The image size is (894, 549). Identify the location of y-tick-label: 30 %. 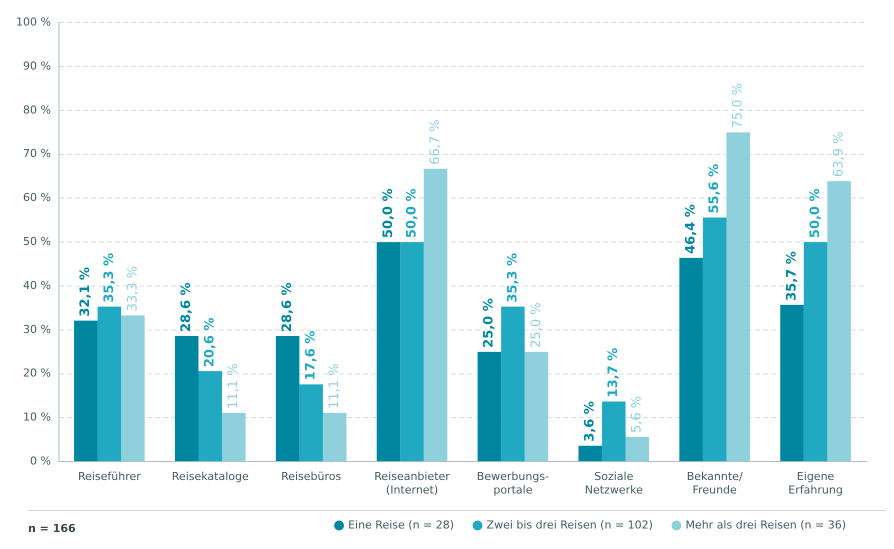
(36, 329).